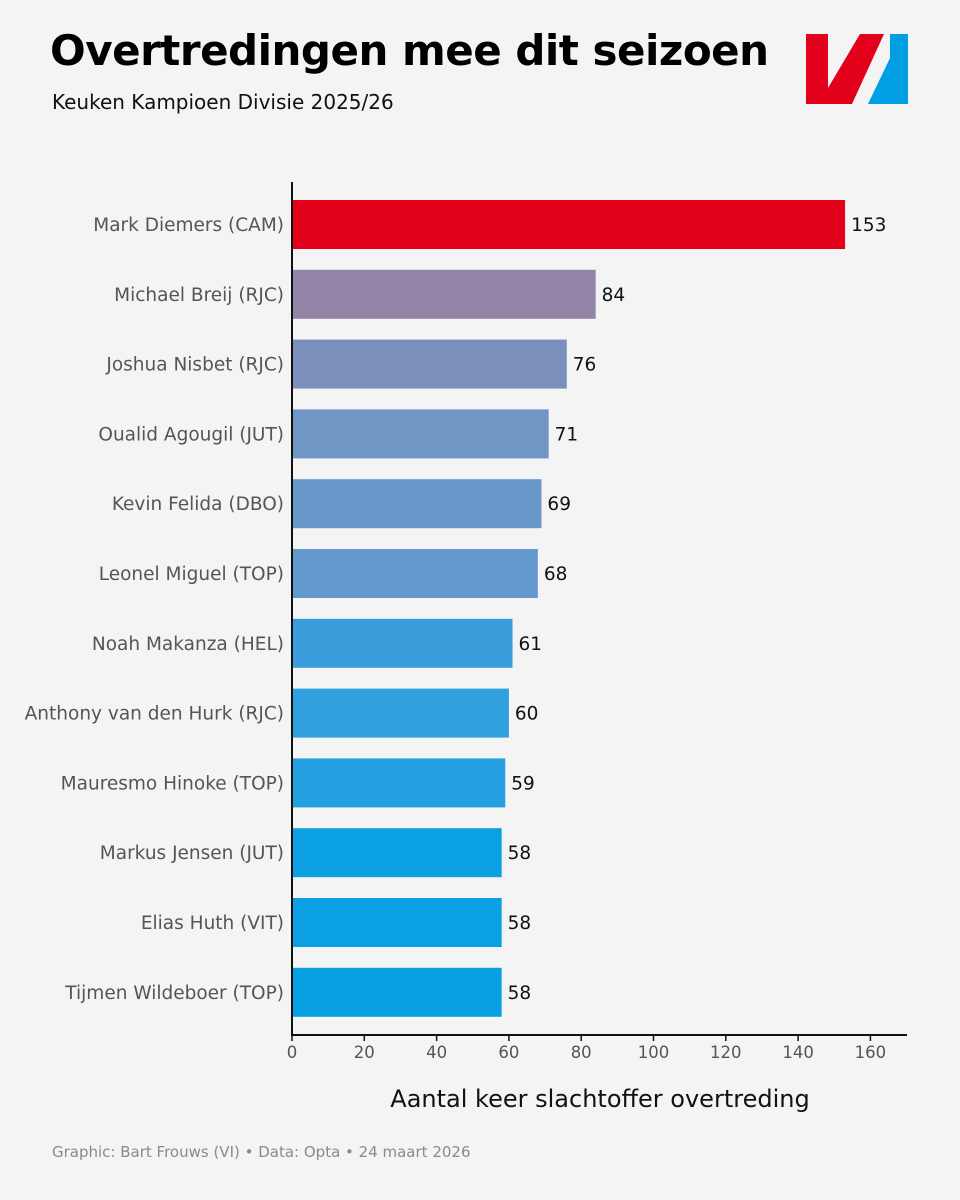  I want to click on category-label: Joshua Nisbet (RJC), so click(194, 365).